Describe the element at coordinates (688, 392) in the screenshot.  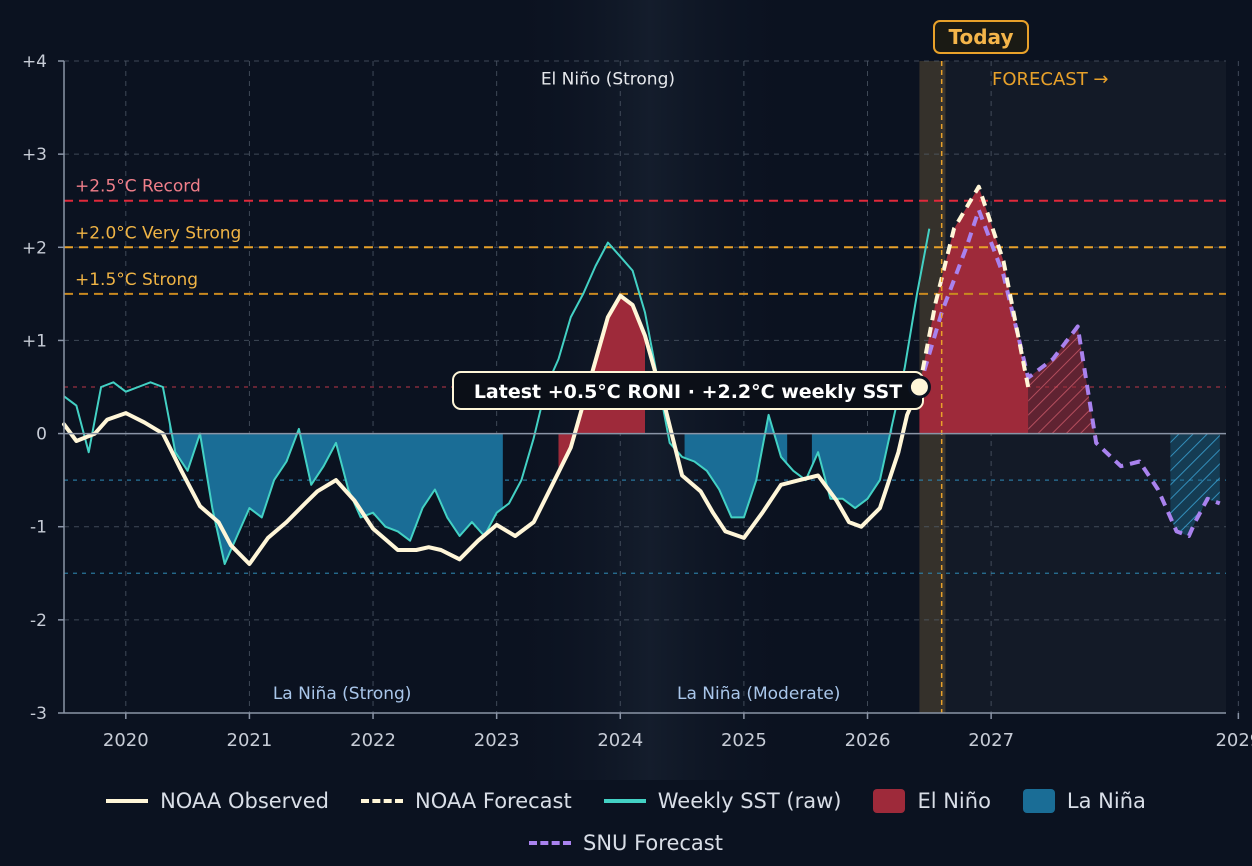
I see `callout-text: Latest +0.5°C RONI · +2.2°C weekly SST` at that location.